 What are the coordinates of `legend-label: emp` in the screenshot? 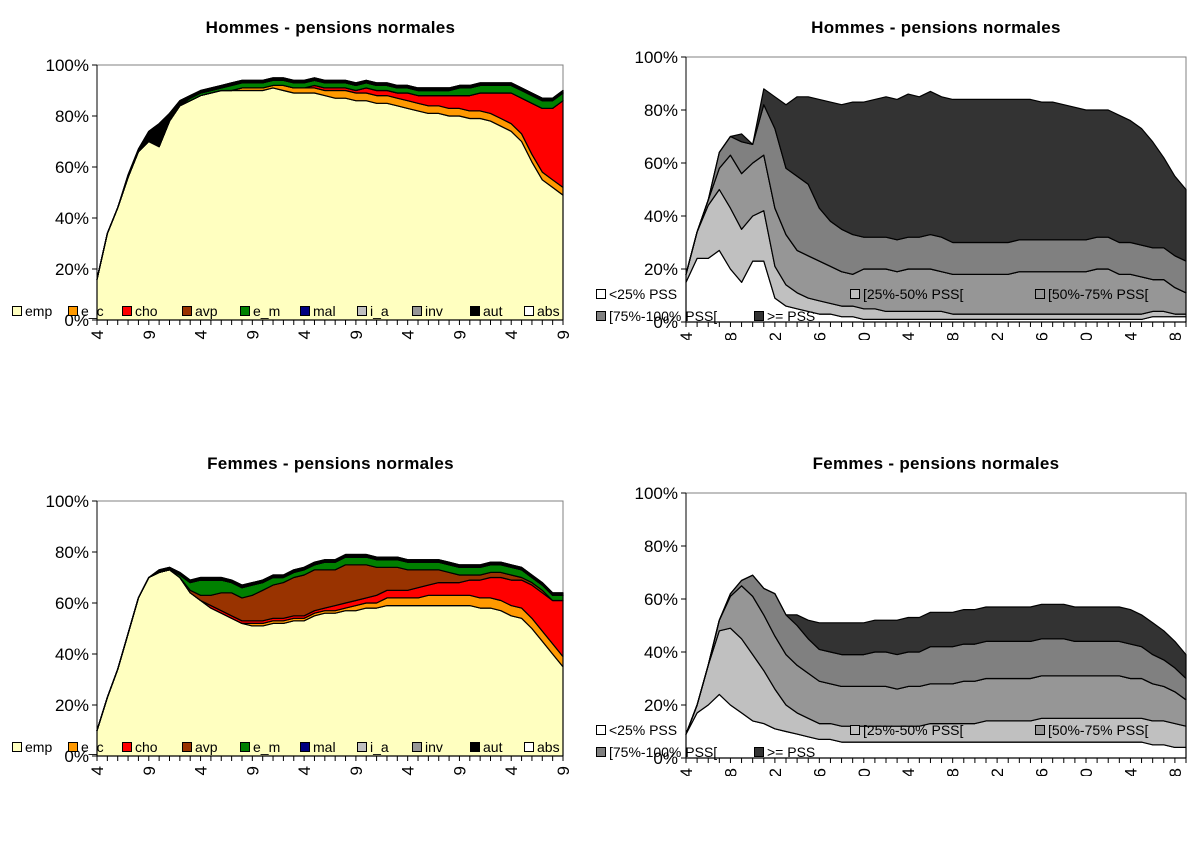 It's located at (39, 311).